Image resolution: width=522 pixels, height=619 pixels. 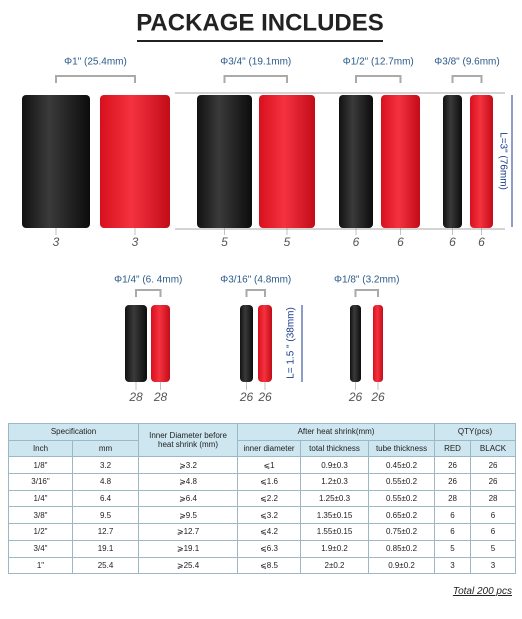 What do you see at coordinates (335, 448) in the screenshot?
I see `header-cell: total thickness` at bounding box center [335, 448].